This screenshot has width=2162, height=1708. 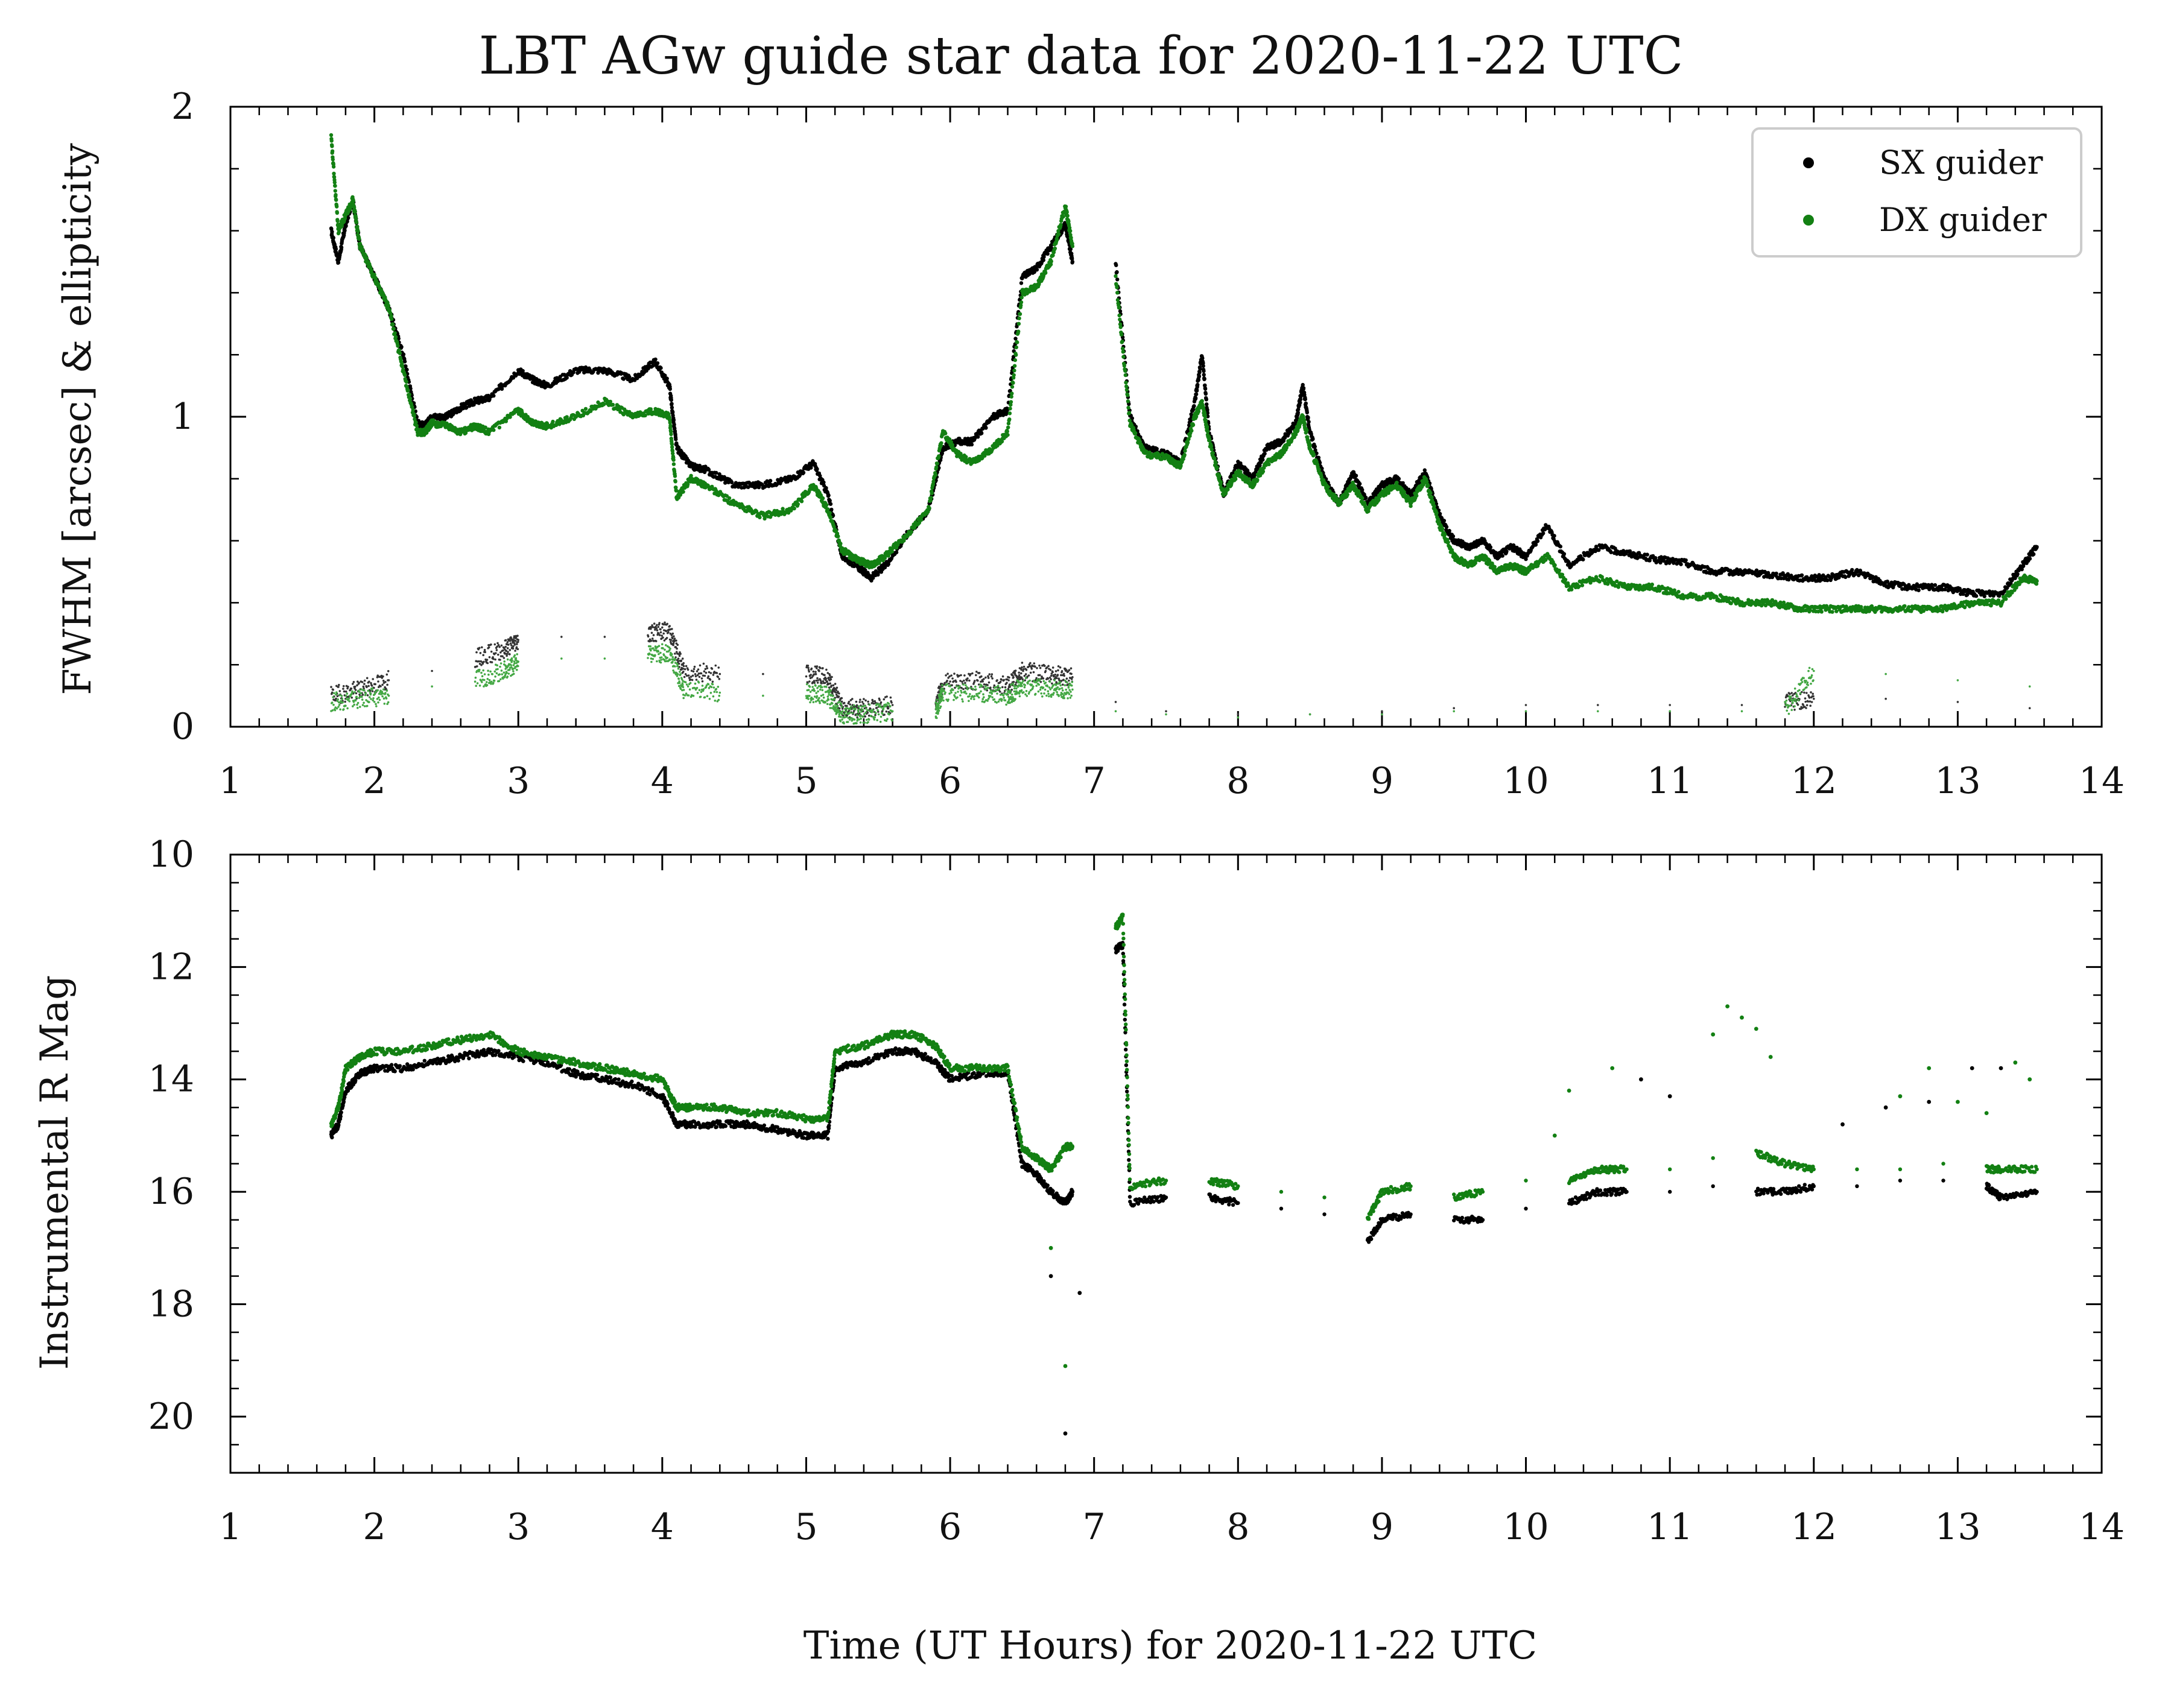 What do you see at coordinates (182, 417) in the screenshot?
I see `top-y-tick-label: 1` at bounding box center [182, 417].